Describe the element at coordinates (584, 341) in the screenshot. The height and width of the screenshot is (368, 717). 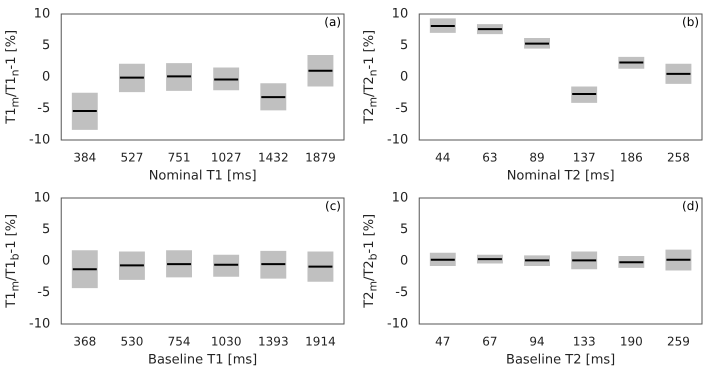
I see `x-tick-label: 133` at that location.